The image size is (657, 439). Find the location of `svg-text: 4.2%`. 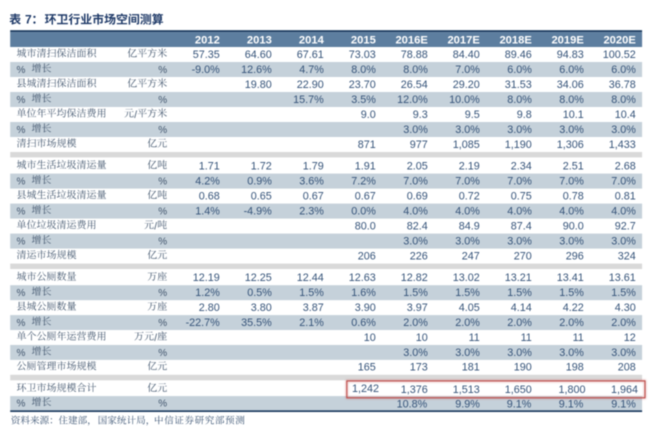

svg-text: 4.2% is located at coordinates (207, 182).